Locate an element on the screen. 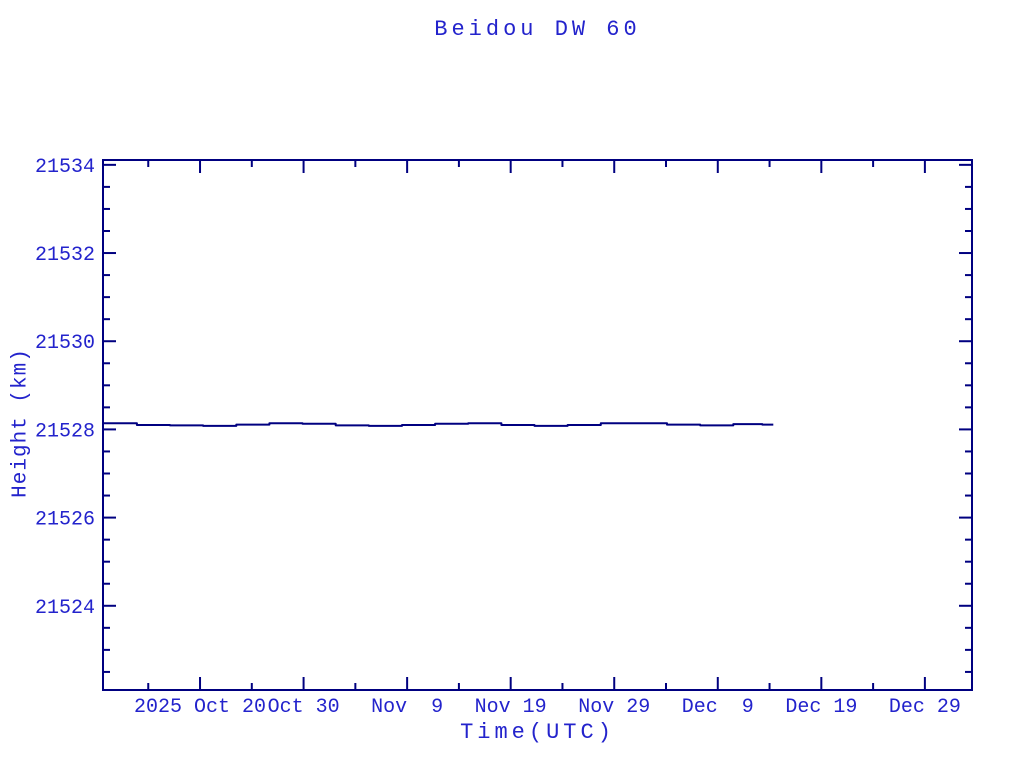 This screenshot has height=768, width=1024. data-line is located at coordinates (438, 424).